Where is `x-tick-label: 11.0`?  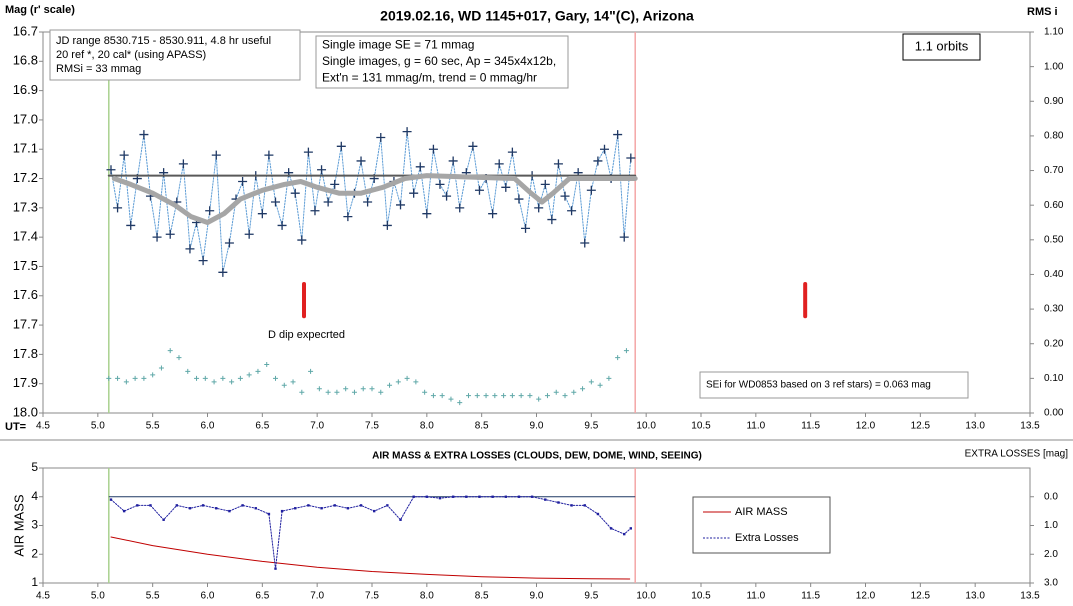 x-tick-label: 11.0 is located at coordinates (755, 596).